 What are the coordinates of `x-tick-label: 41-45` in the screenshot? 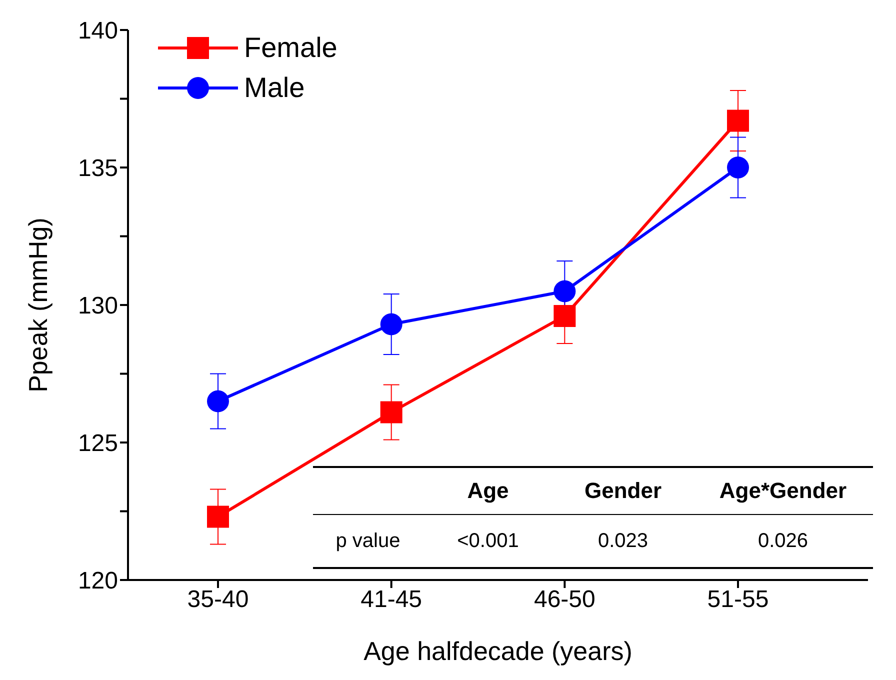 It's located at (391, 600).